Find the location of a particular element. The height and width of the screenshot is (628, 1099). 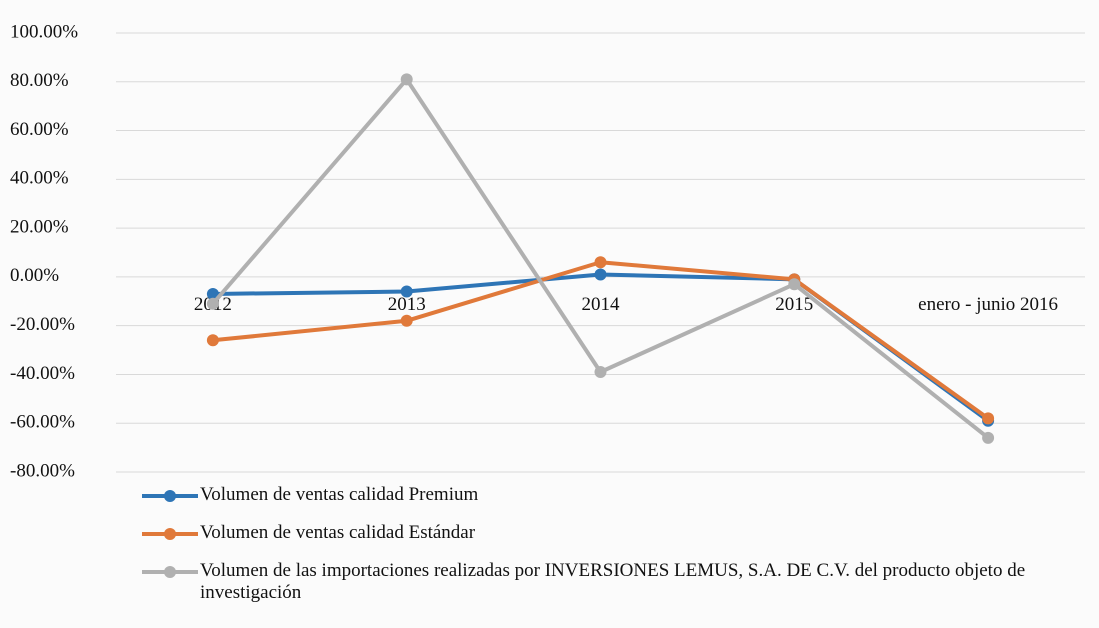

x-tick-label: 2015 is located at coordinates (794, 304).